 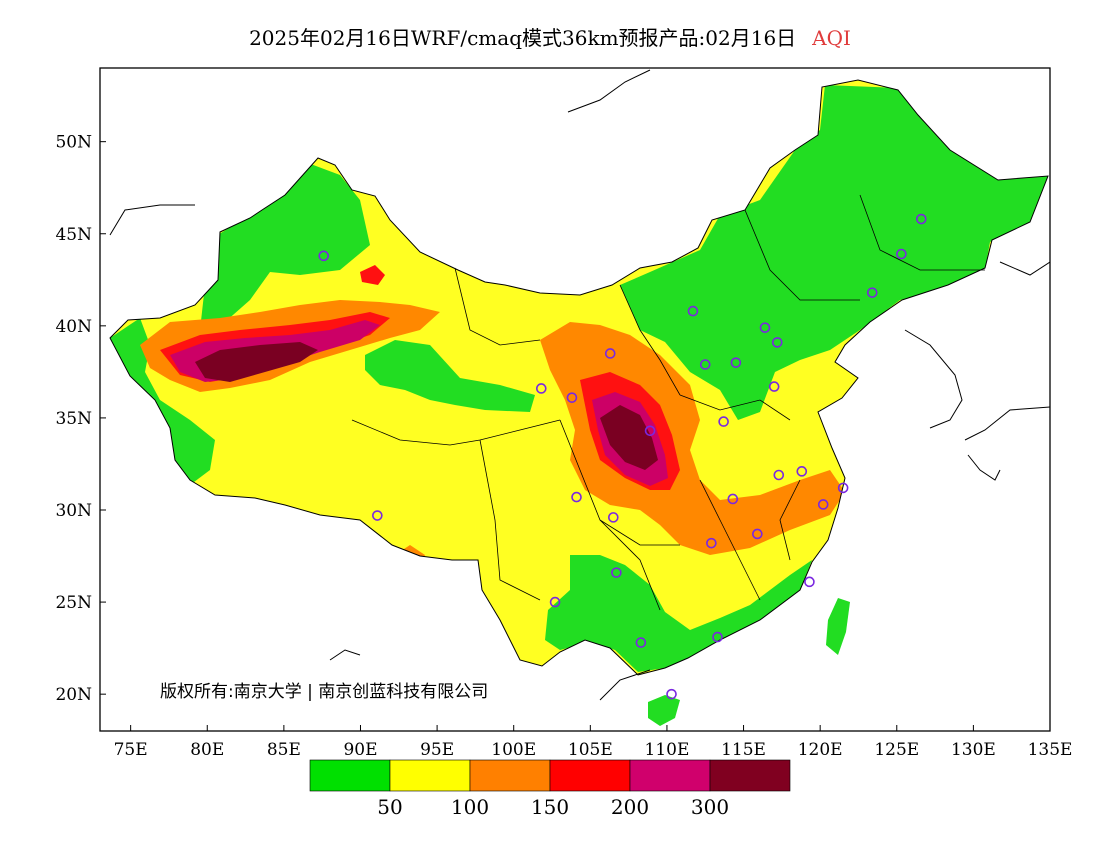 What do you see at coordinates (896, 750) in the screenshot?
I see `x-tick-label: 125E` at bounding box center [896, 750].